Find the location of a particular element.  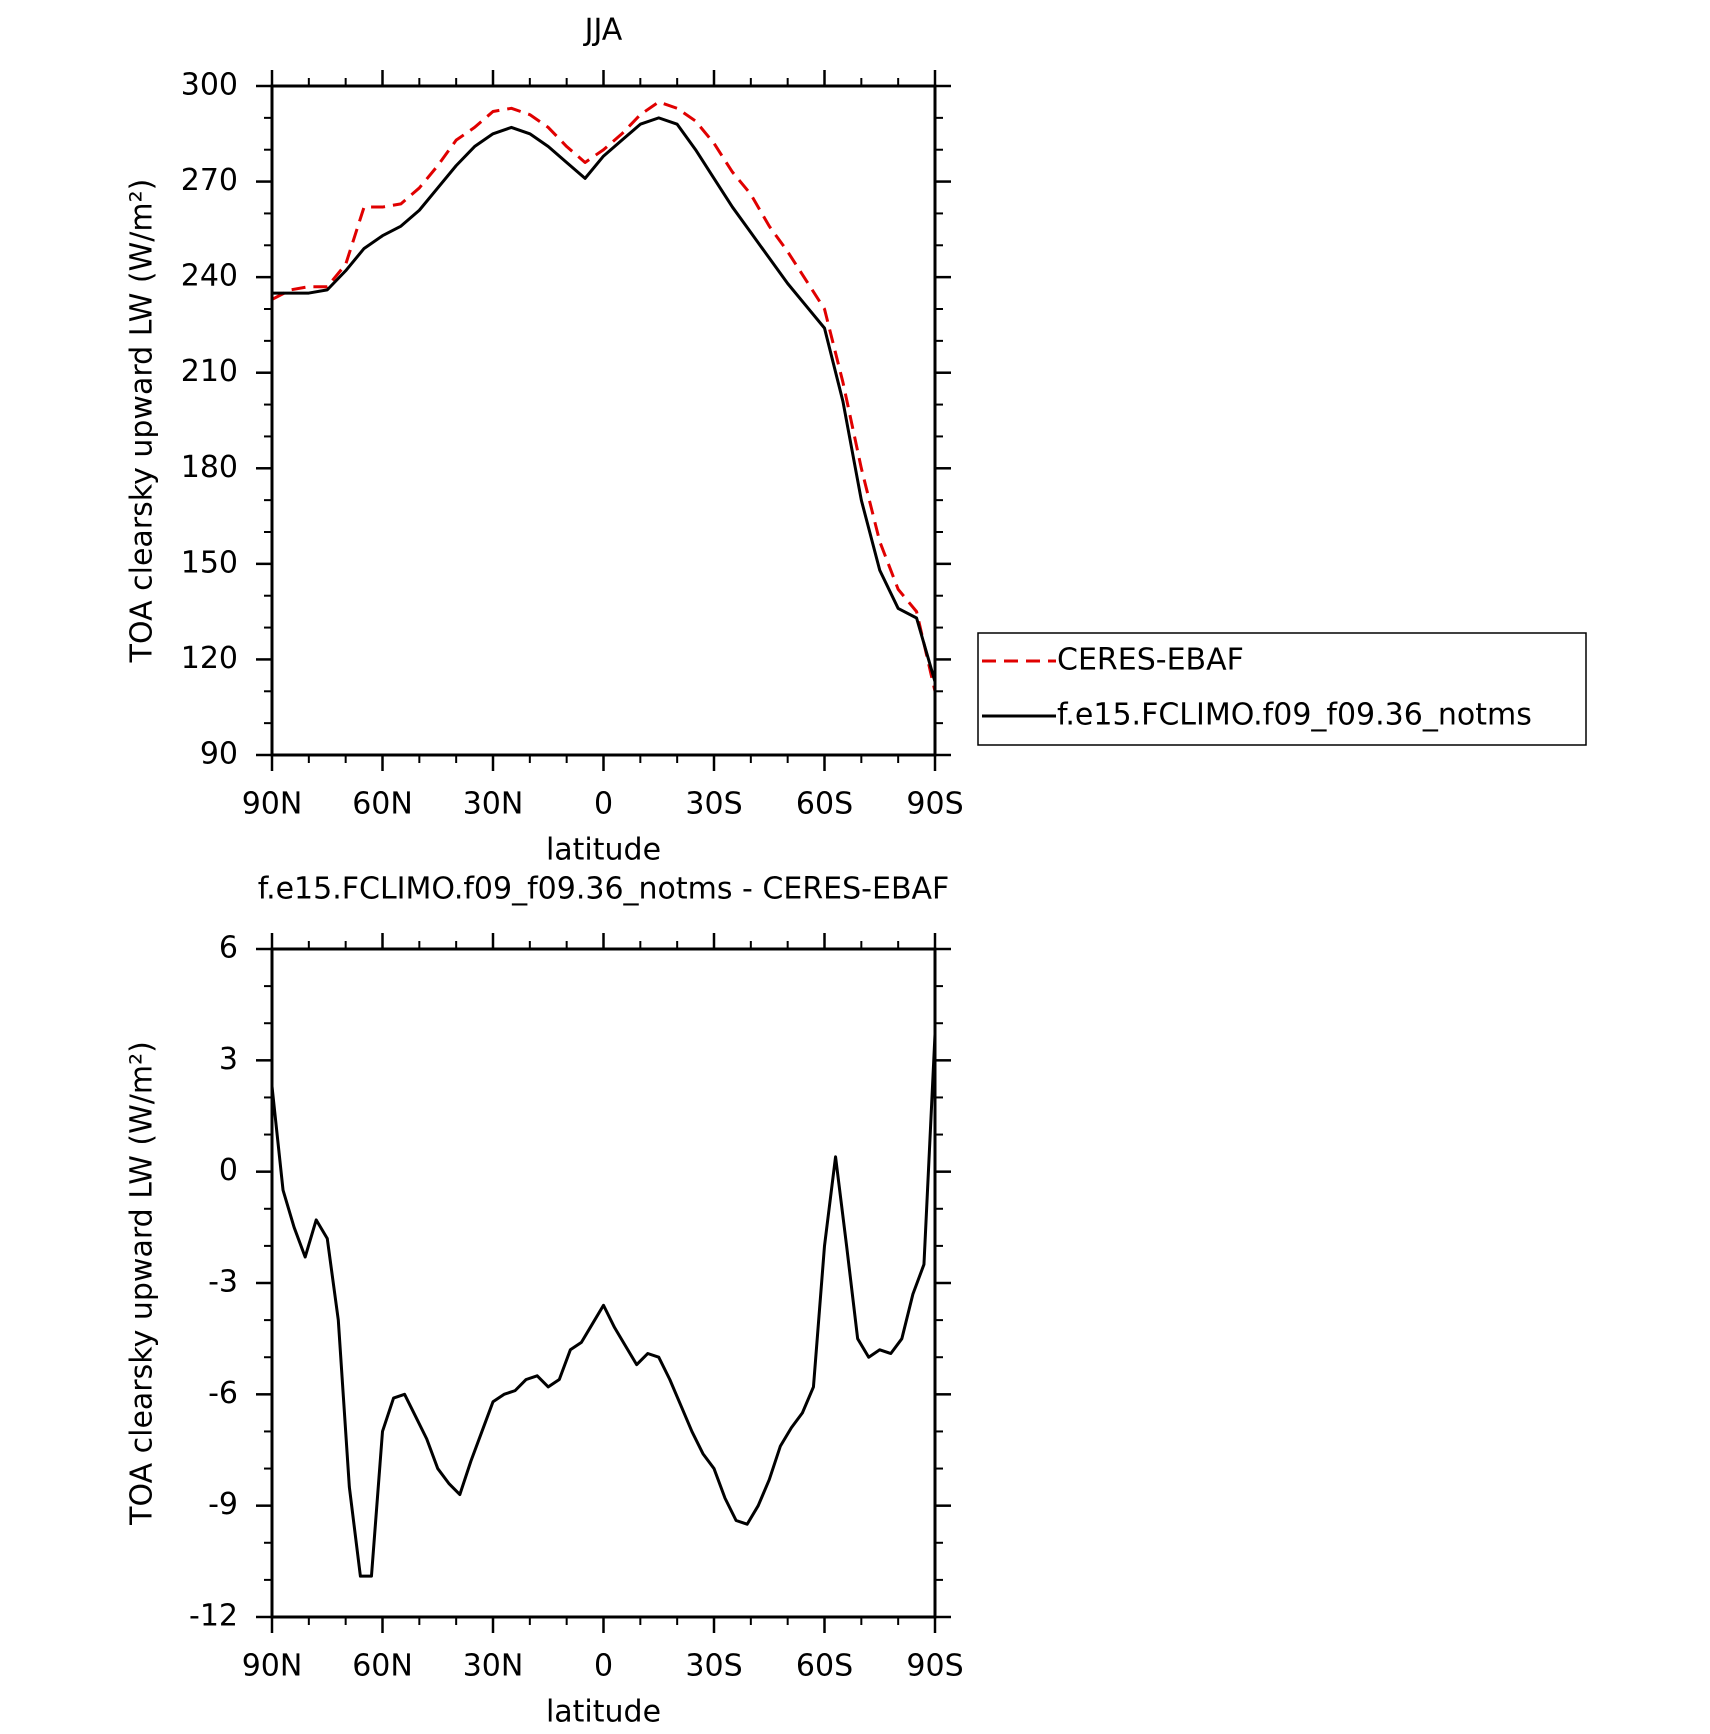

y-tick-label: 240 is located at coordinates (209, 276).